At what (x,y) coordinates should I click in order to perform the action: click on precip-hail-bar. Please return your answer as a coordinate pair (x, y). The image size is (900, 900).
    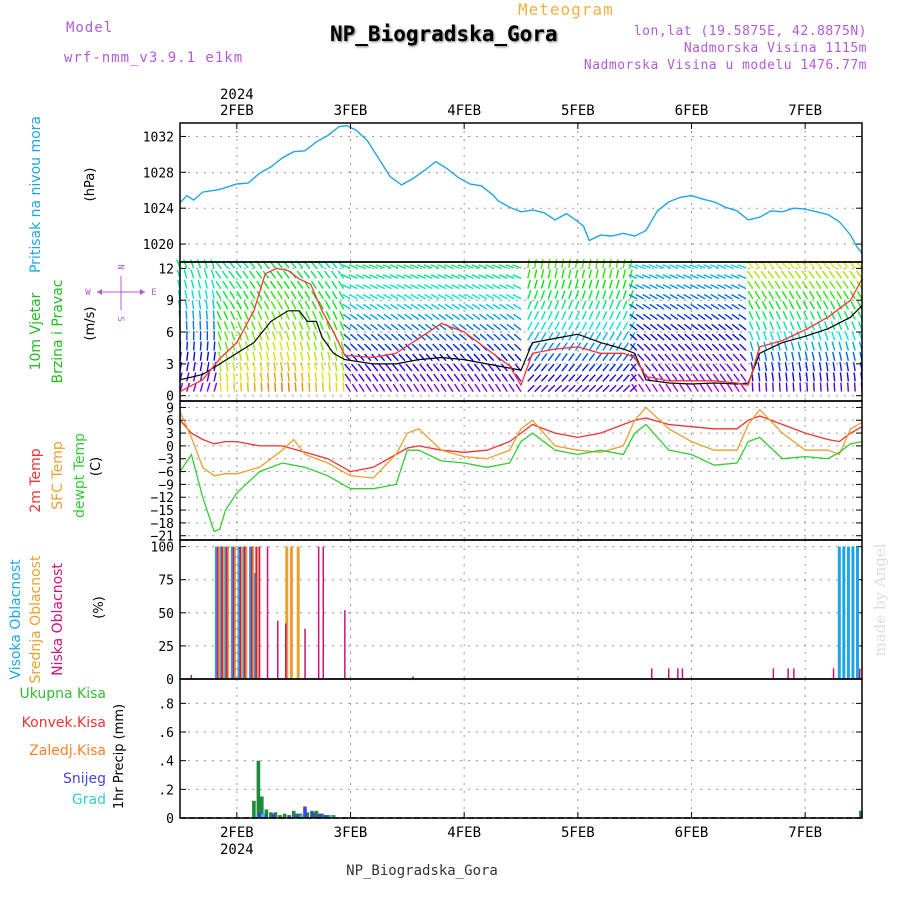
    Looking at the image, I should click on (301, 816).